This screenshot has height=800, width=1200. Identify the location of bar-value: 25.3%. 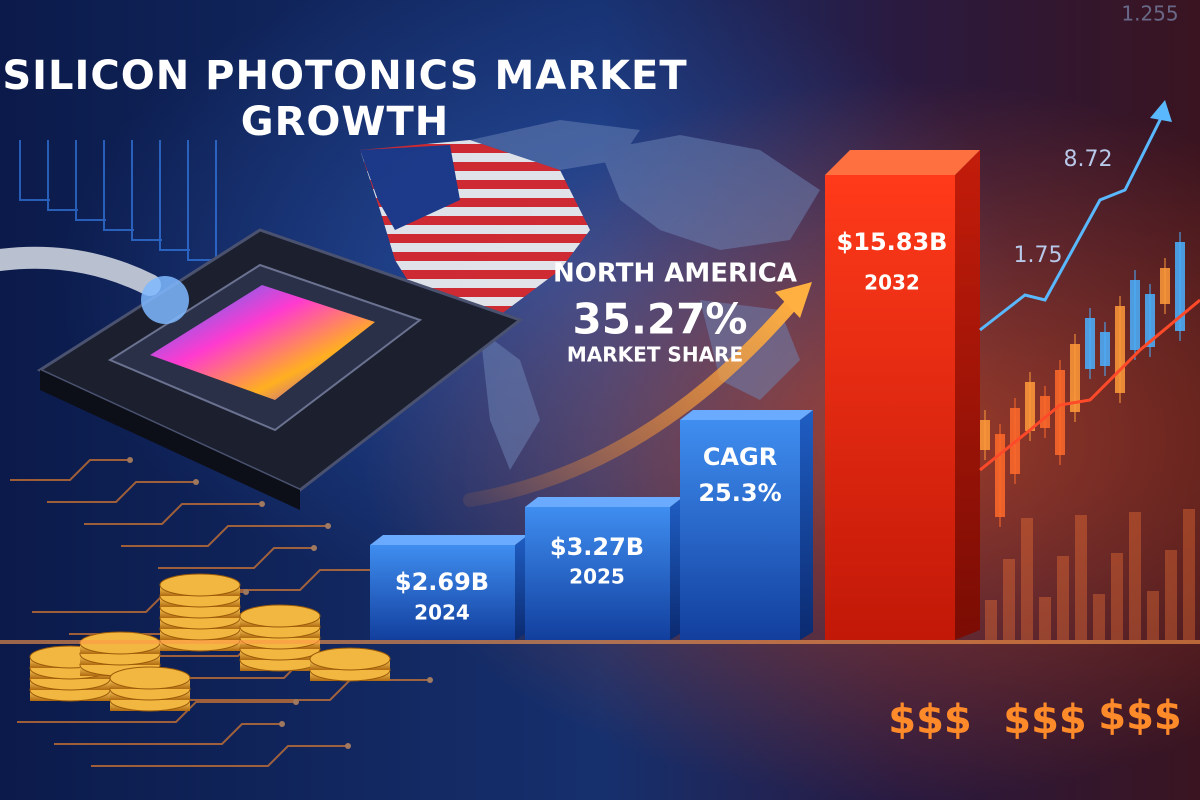
(739, 493).